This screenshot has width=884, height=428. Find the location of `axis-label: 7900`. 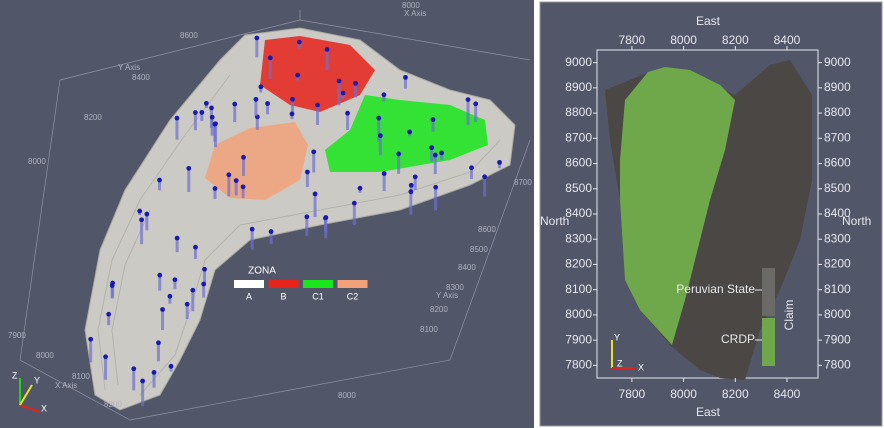

axis-label: 7900 is located at coordinates (17, 335).